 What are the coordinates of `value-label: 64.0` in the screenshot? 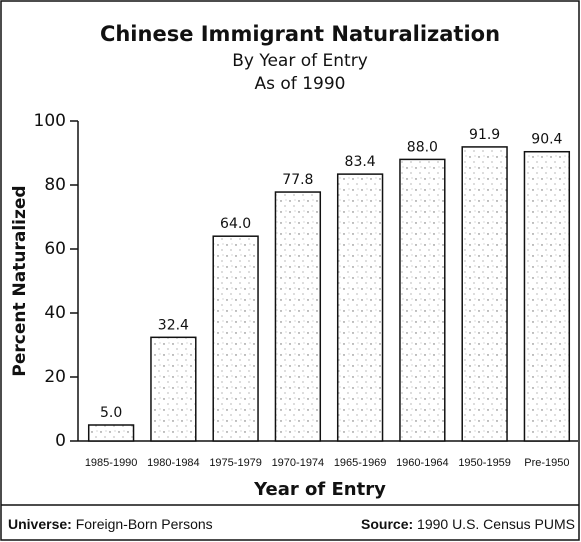 It's located at (235, 224).